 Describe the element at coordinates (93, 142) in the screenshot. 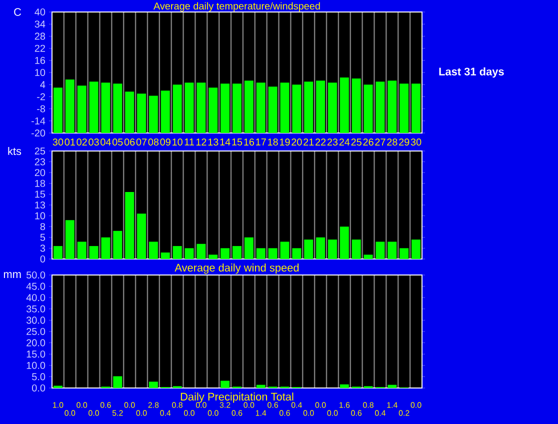

I see `x-tick-label: 03` at that location.